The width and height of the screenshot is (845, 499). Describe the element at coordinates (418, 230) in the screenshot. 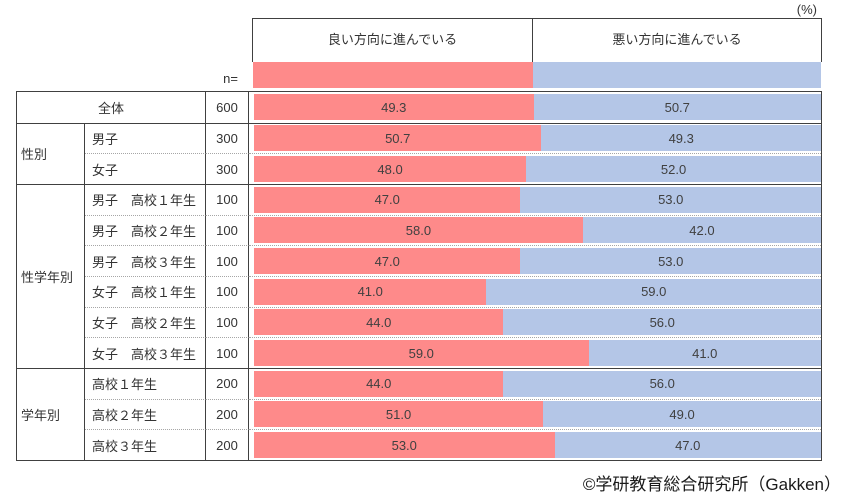

I see `bar-segment-positive: 58.0` at that location.